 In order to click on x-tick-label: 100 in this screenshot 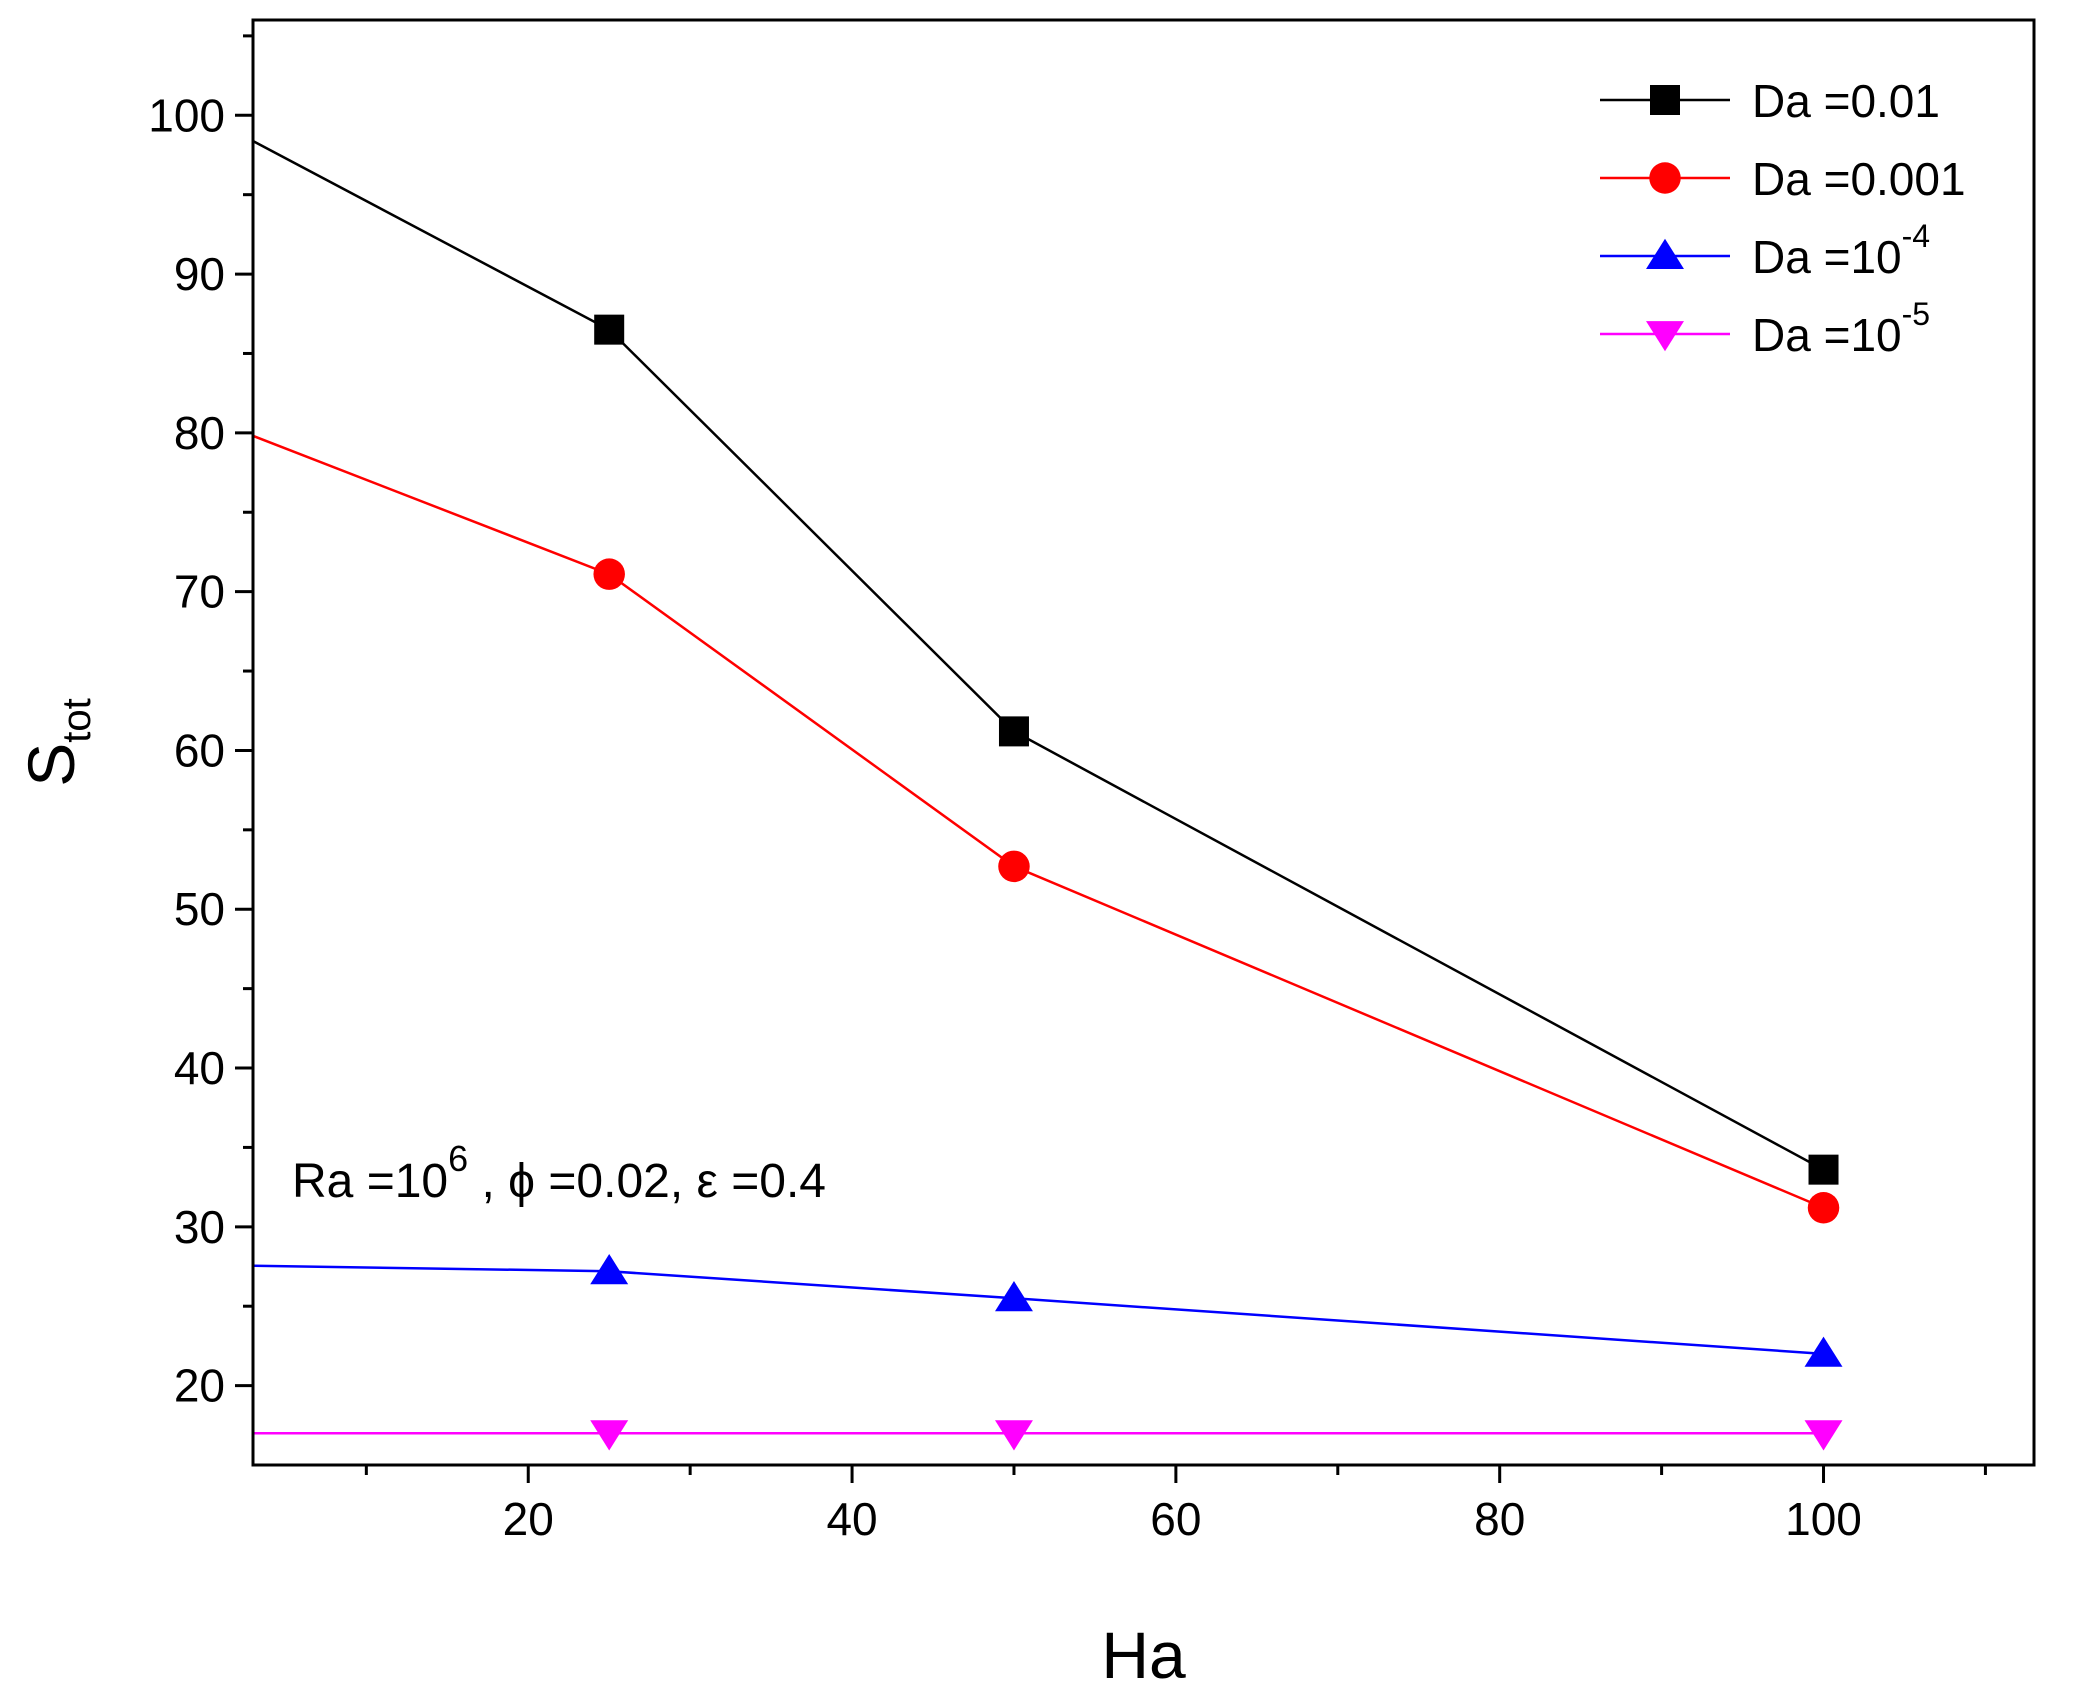, I will do `click(1823, 1519)`.